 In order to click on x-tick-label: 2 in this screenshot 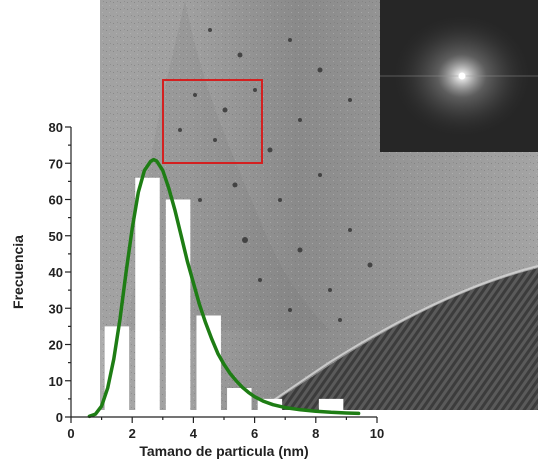, I will do `click(132, 433)`.